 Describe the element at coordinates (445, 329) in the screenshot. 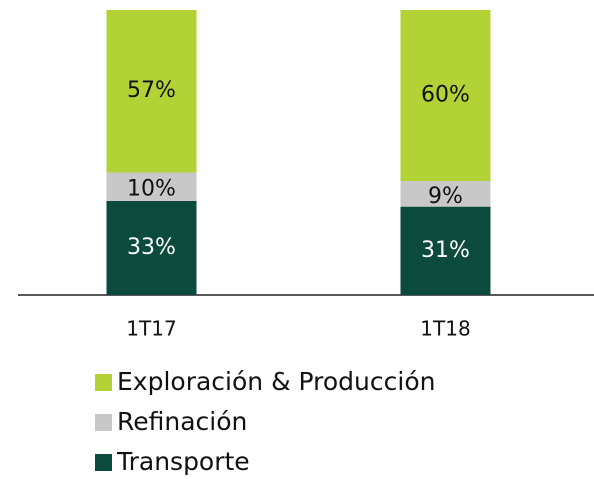

I see `x-tick-label: 1T18` at that location.